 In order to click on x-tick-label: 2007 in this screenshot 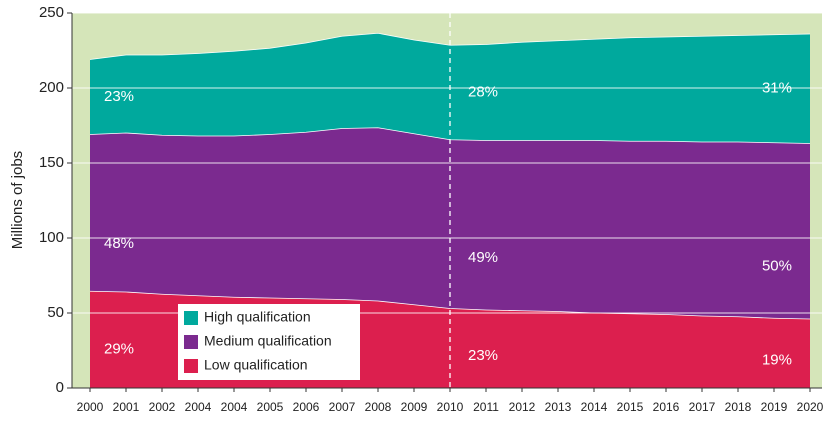, I will do `click(342, 407)`.